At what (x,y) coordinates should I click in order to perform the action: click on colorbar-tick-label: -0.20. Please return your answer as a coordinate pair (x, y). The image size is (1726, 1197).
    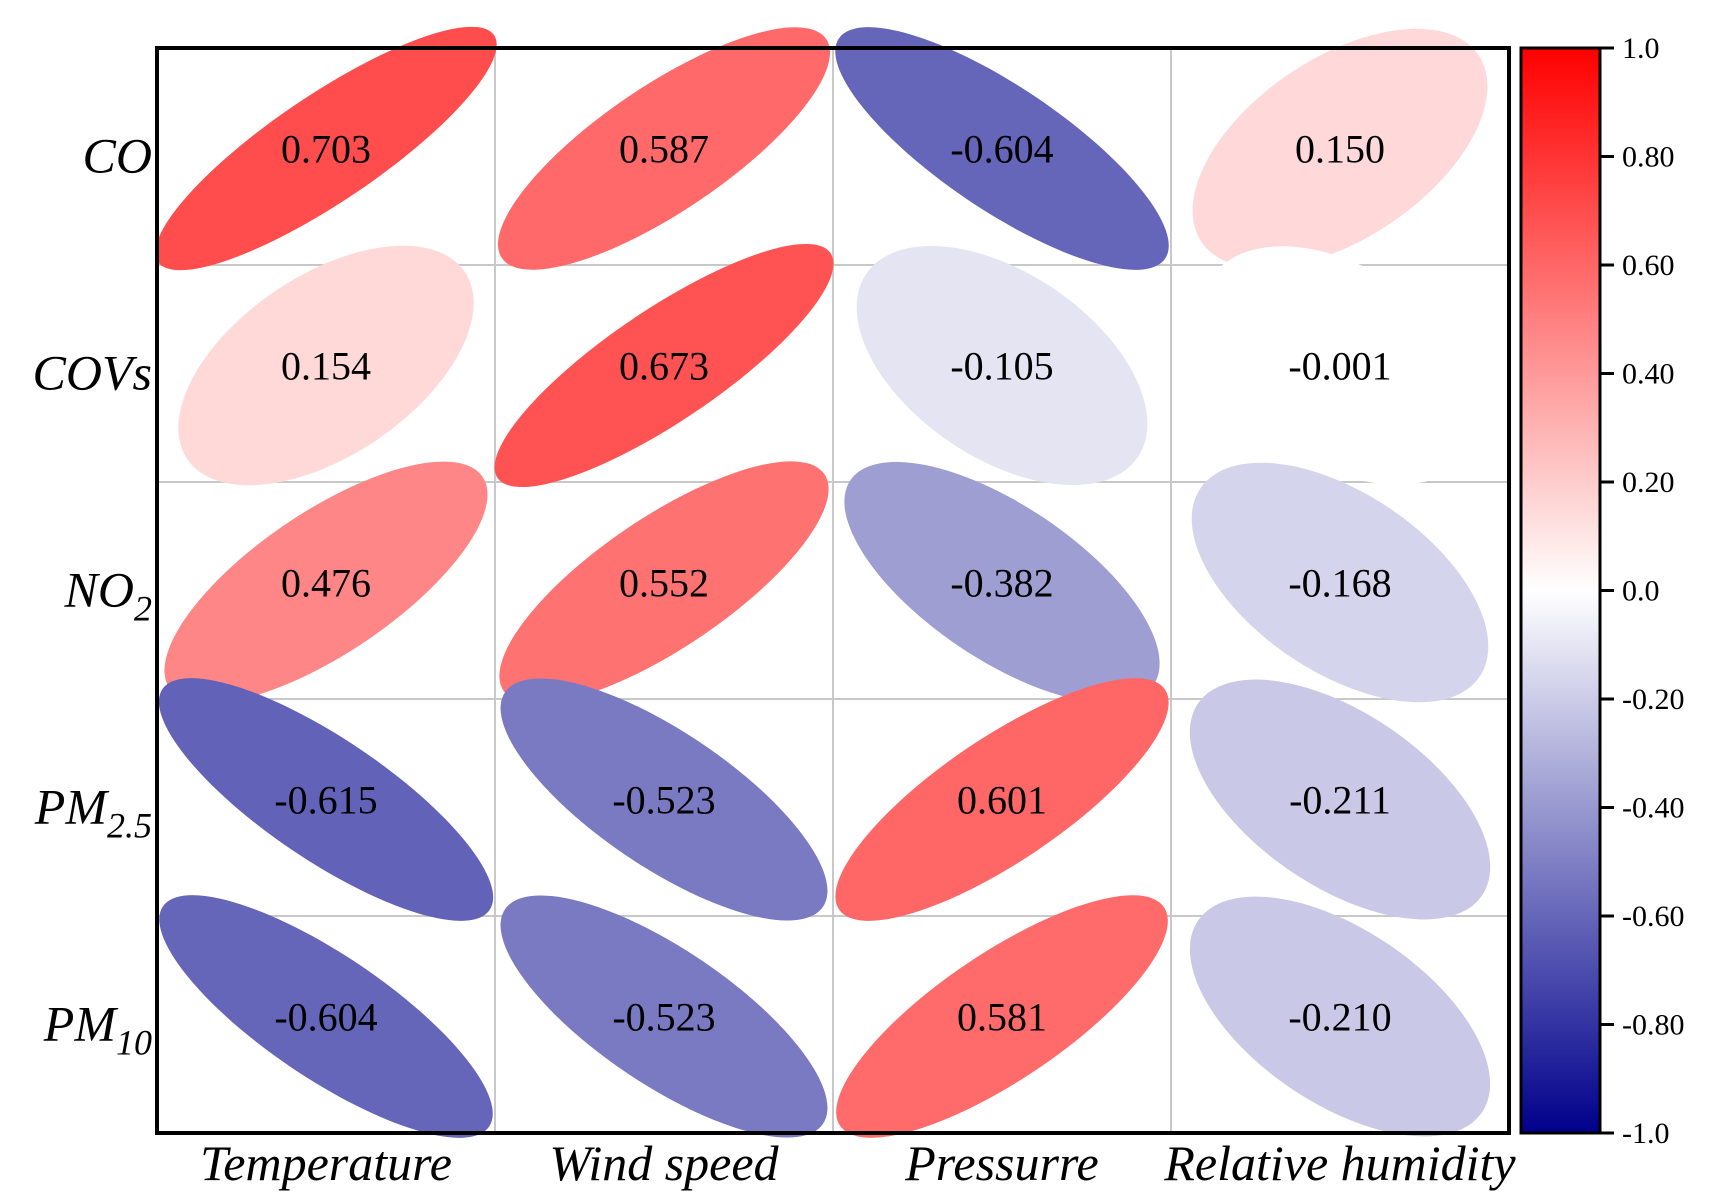
    Looking at the image, I should click on (1653, 699).